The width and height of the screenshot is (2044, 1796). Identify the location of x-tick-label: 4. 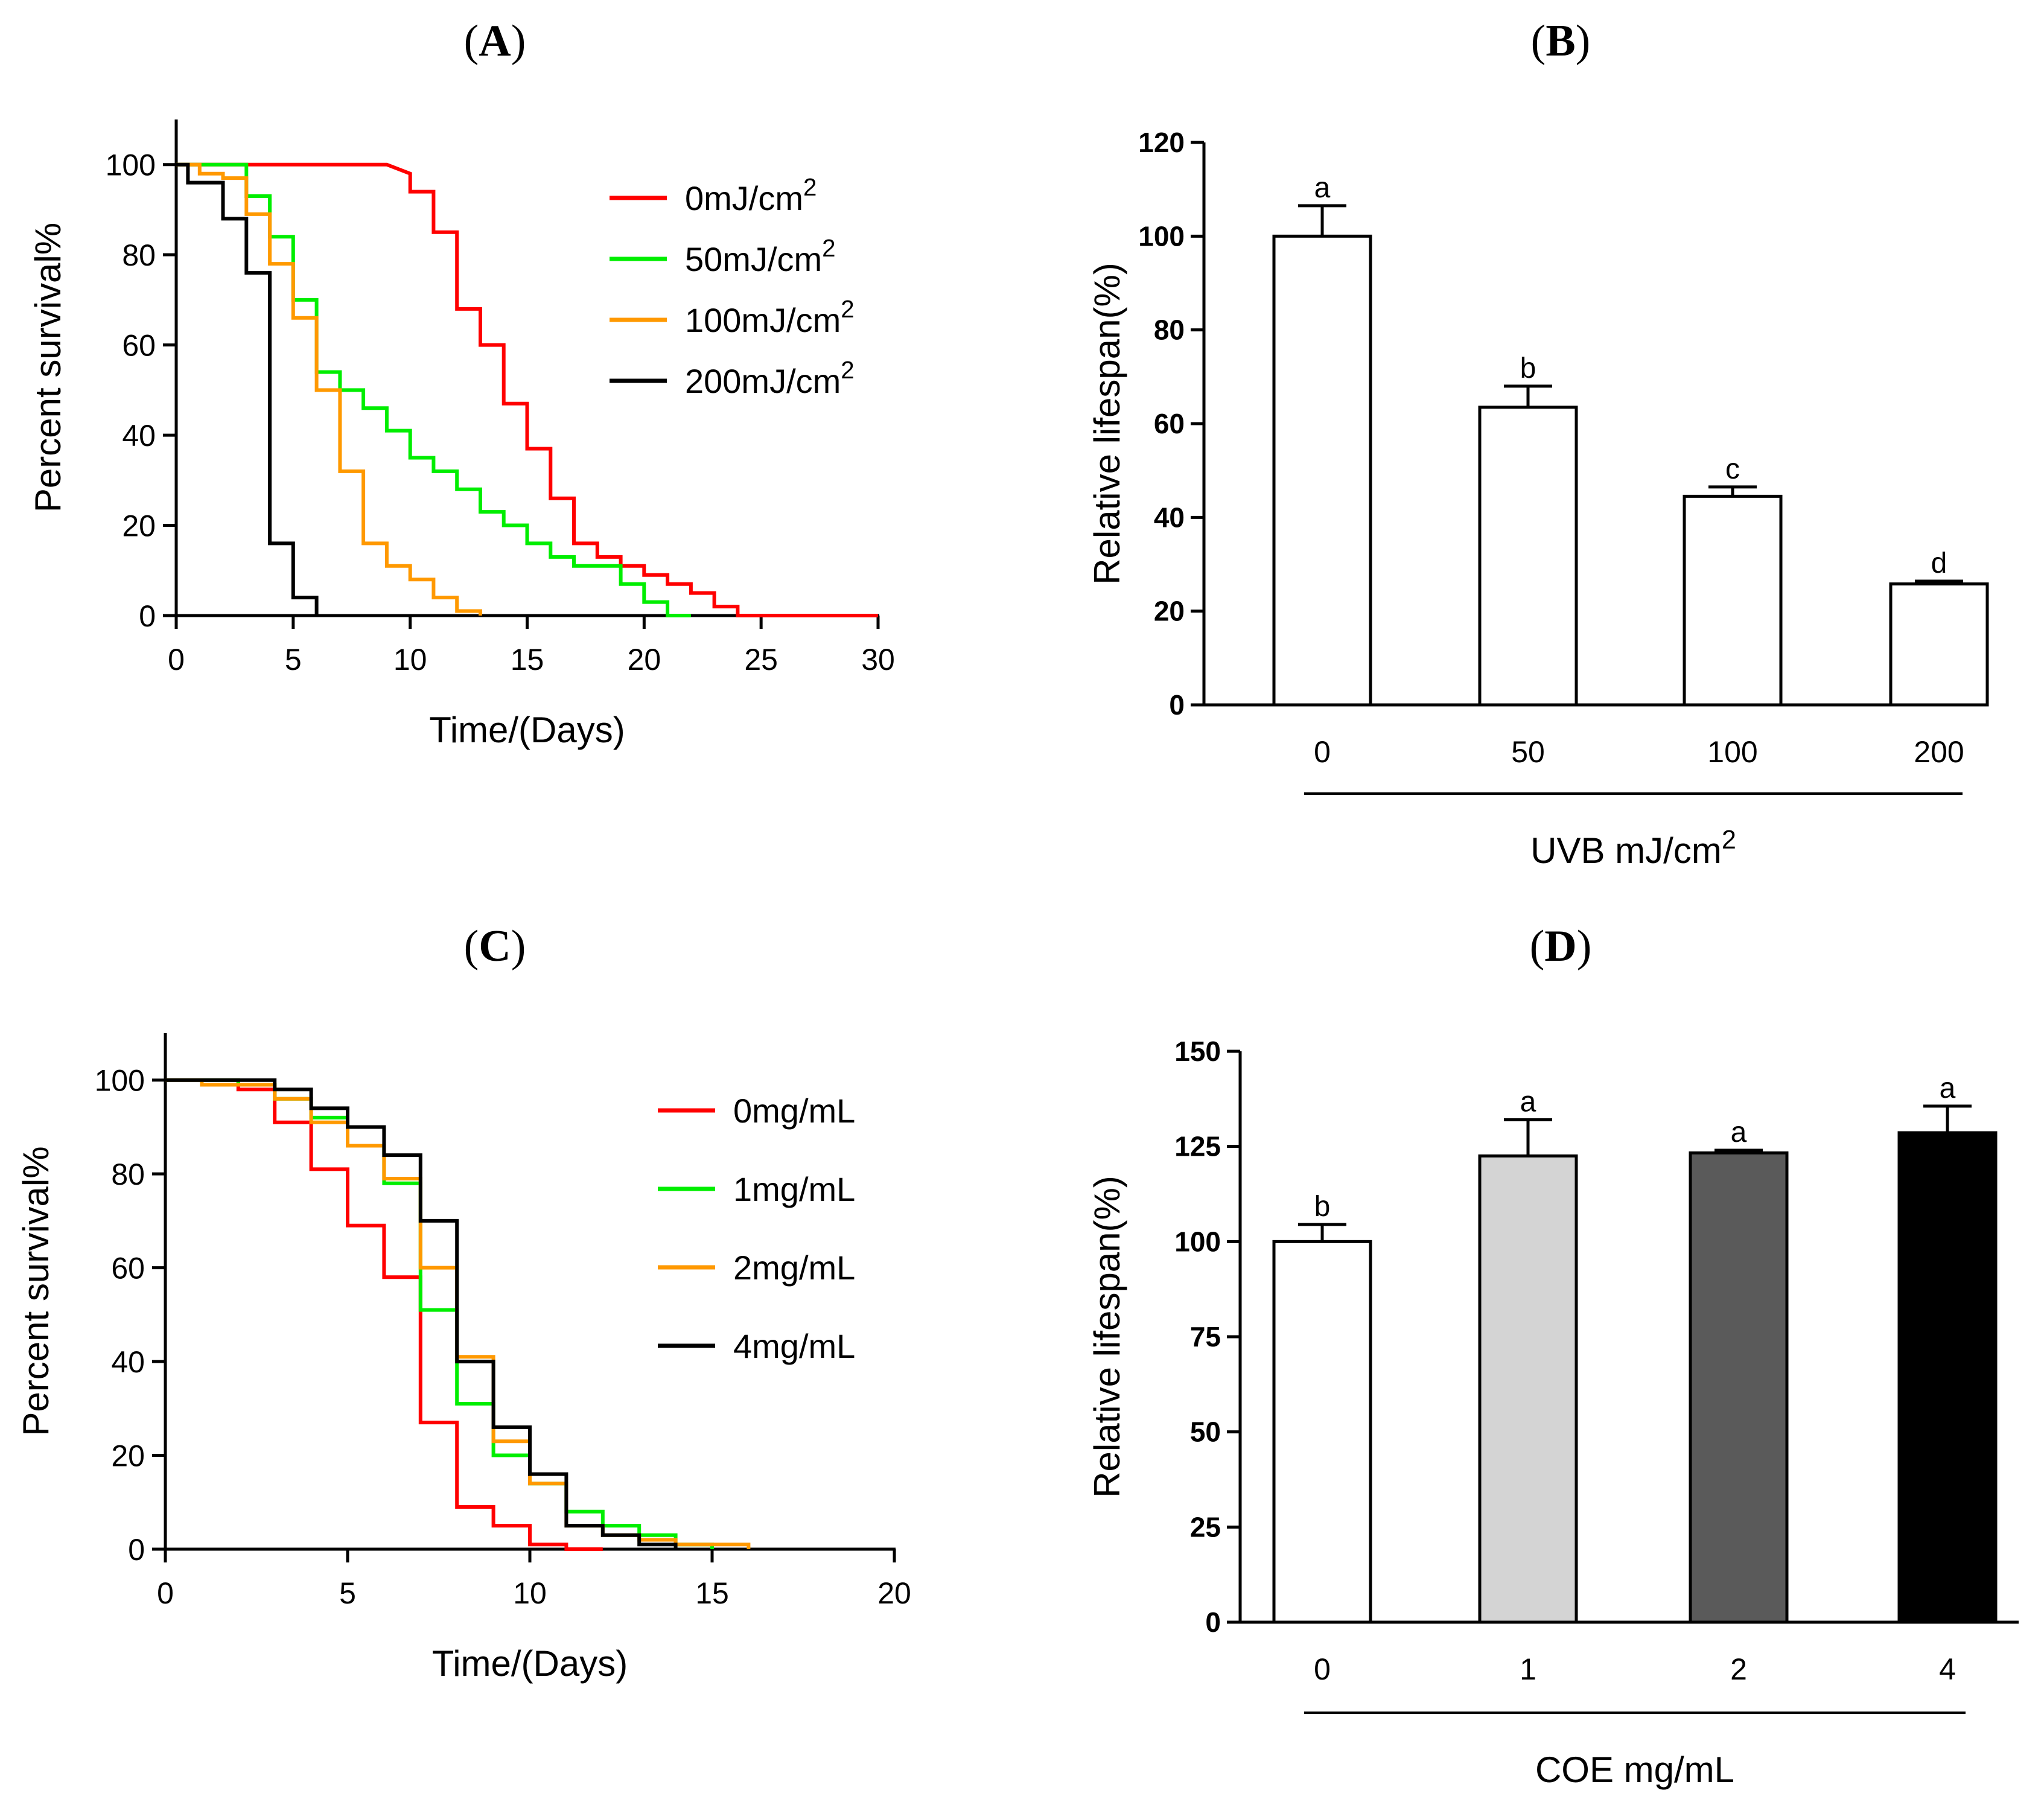
(1947, 1669).